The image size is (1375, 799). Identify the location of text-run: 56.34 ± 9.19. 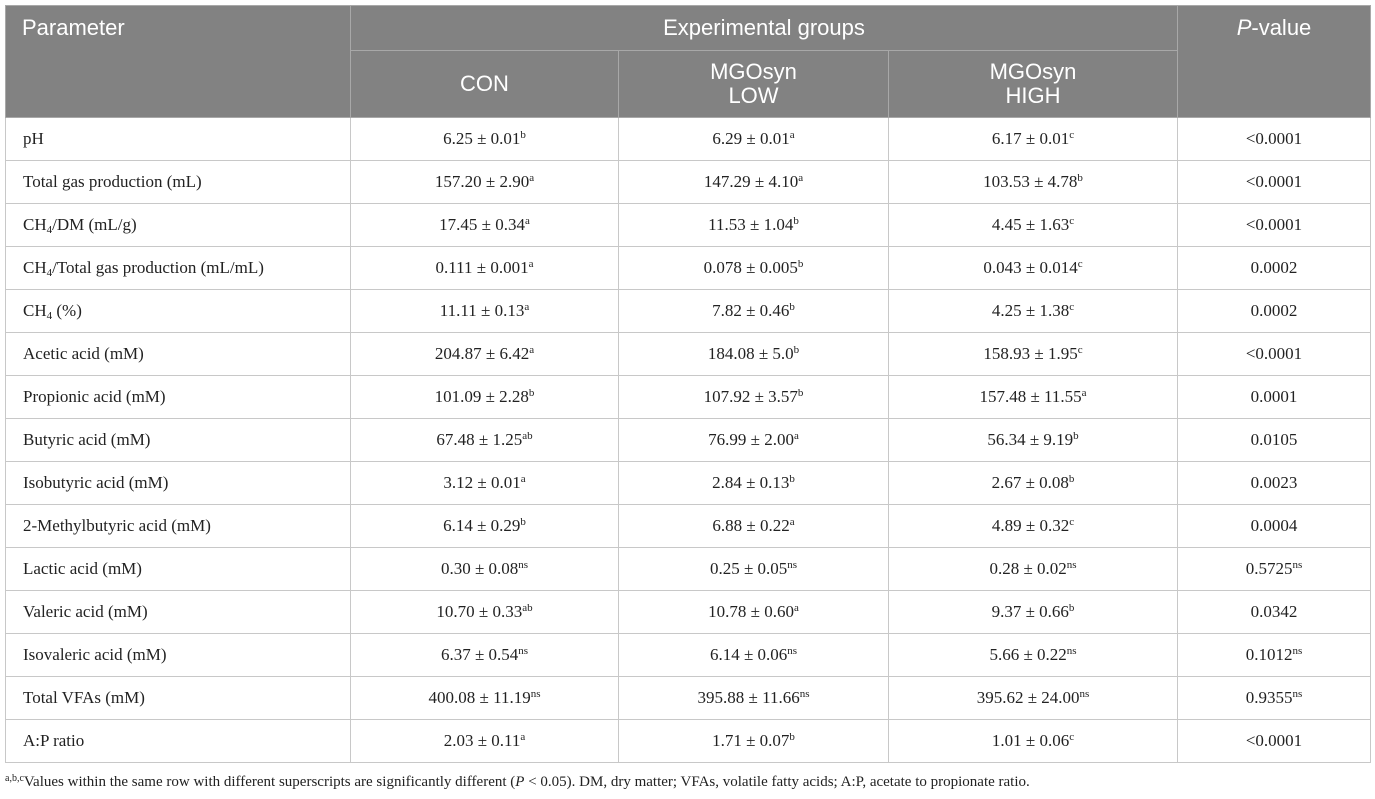
(1030, 439).